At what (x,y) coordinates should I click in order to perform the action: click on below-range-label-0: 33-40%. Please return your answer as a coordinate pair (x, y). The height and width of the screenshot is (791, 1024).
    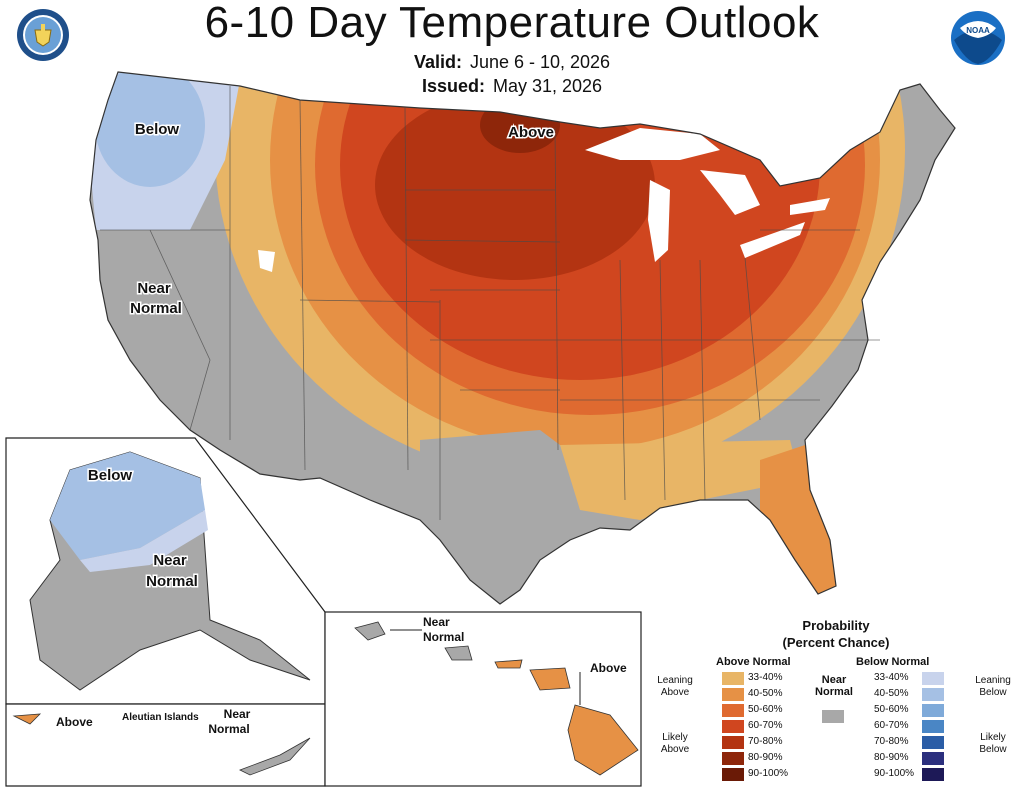
    Looking at the image, I should click on (891, 677).